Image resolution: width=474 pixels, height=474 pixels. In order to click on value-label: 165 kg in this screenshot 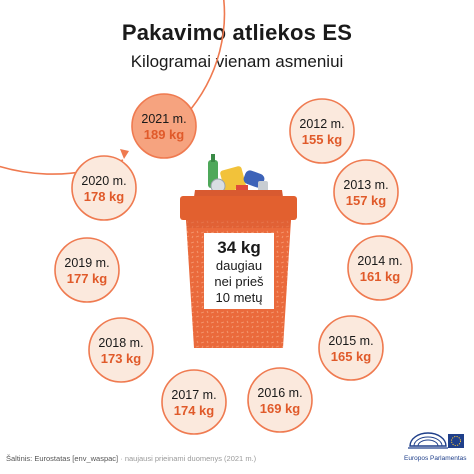, I will do `click(351, 356)`.